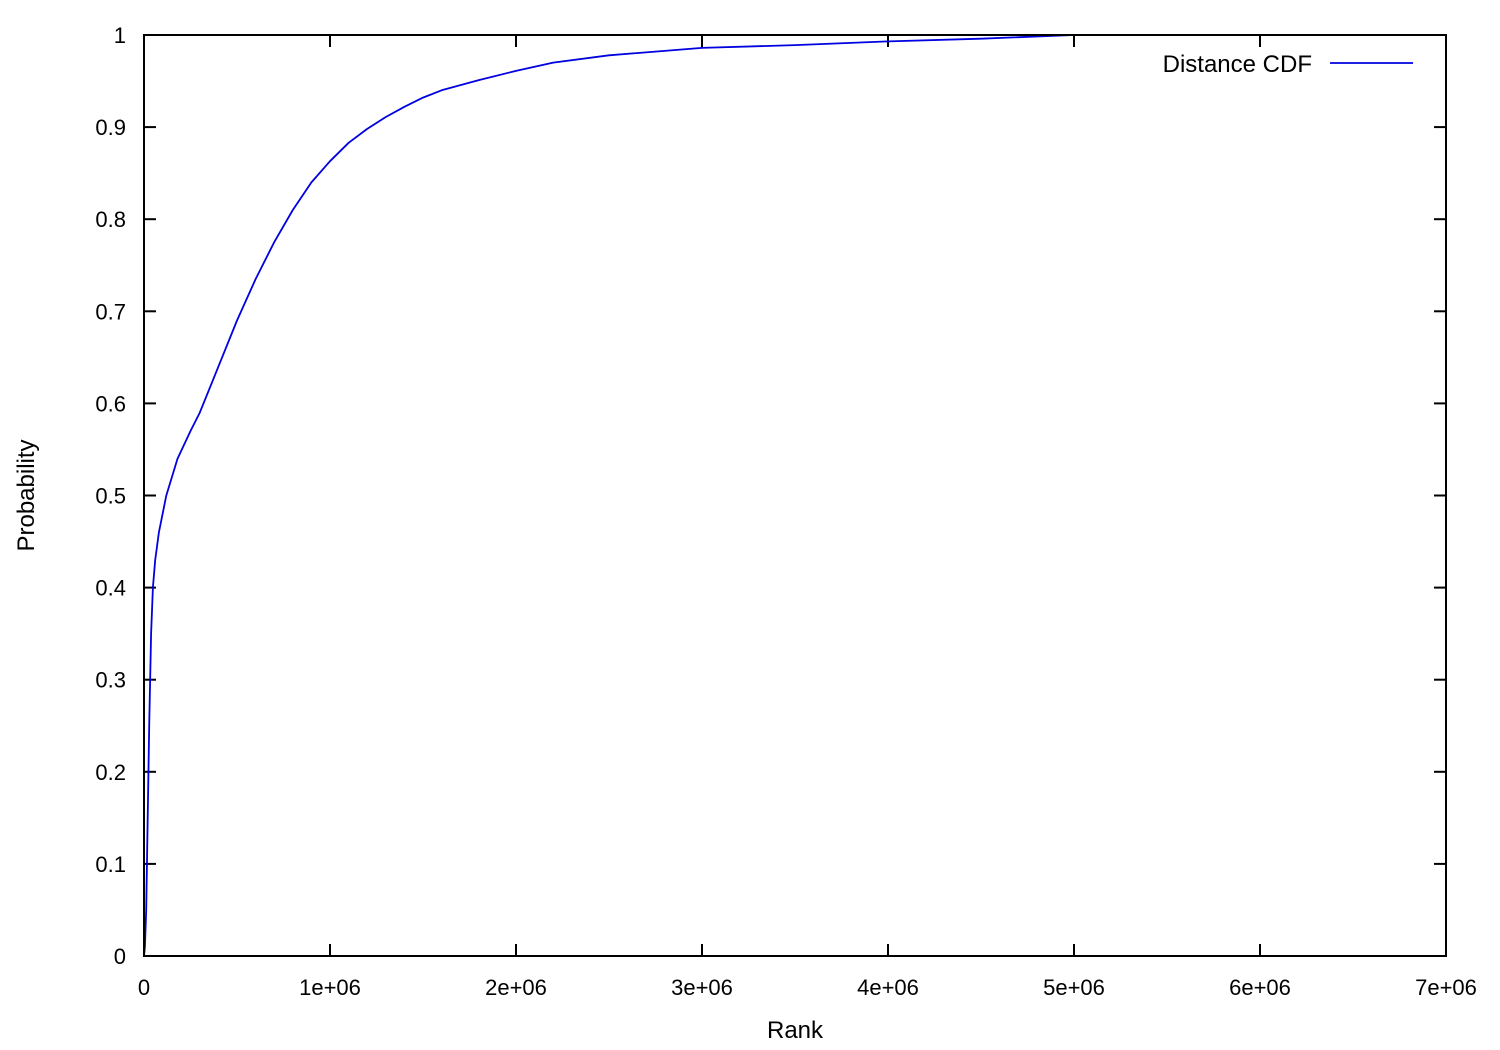 Image resolution: width=1500 pixels, height=1050 pixels. What do you see at coordinates (1074, 987) in the screenshot?
I see `x-tick-label: 5e+06` at bounding box center [1074, 987].